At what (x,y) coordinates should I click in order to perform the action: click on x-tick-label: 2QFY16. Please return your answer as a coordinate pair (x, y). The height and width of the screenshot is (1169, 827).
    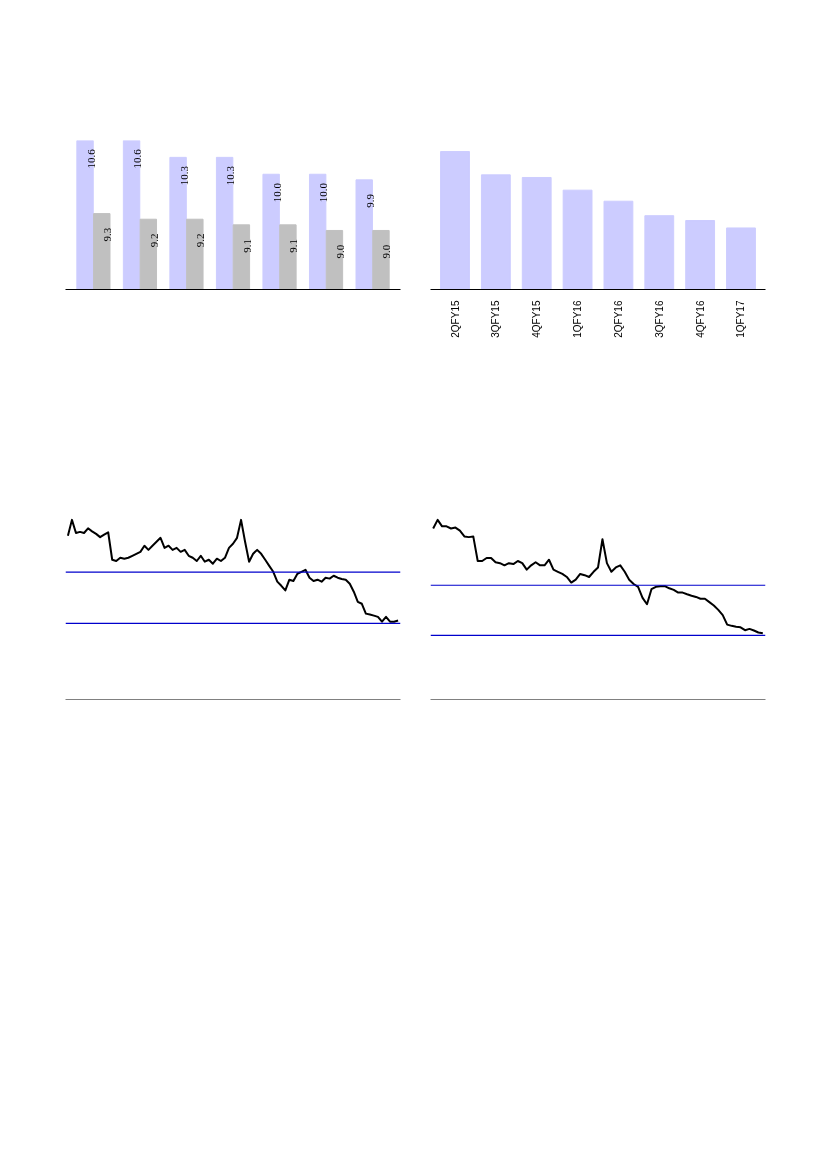
    Looking at the image, I should click on (618, 319).